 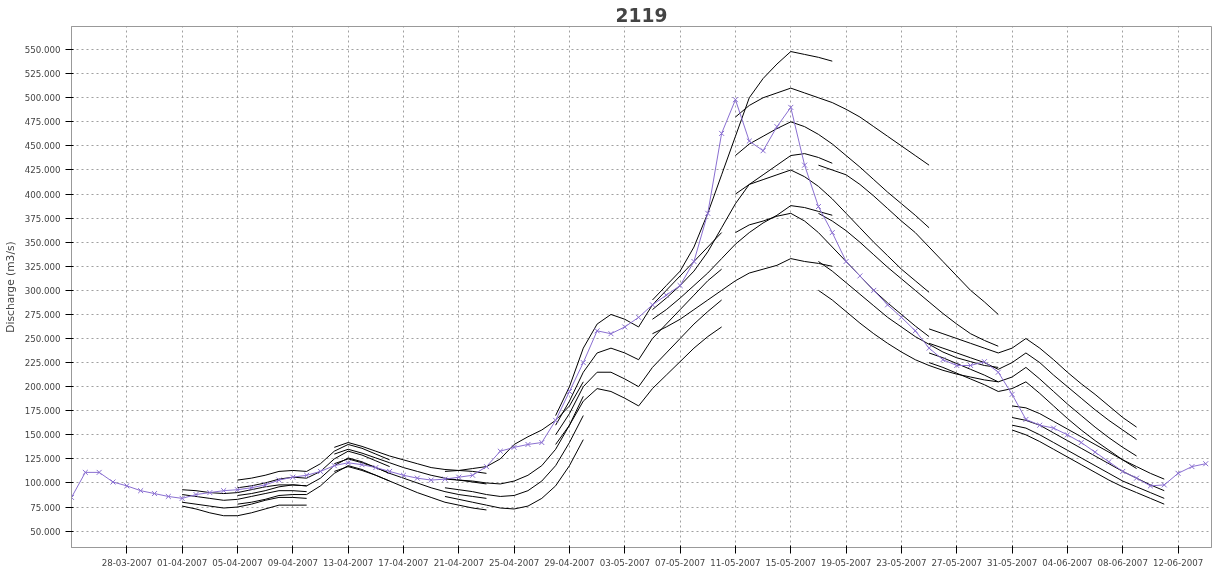 I want to click on y-tick-label: 75.000, so click(x=45, y=507).